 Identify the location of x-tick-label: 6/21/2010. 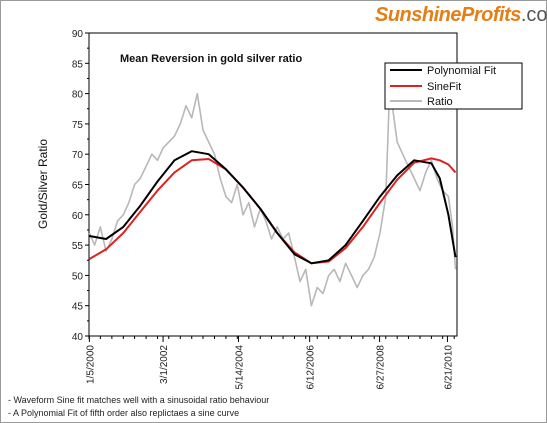
(448, 367).